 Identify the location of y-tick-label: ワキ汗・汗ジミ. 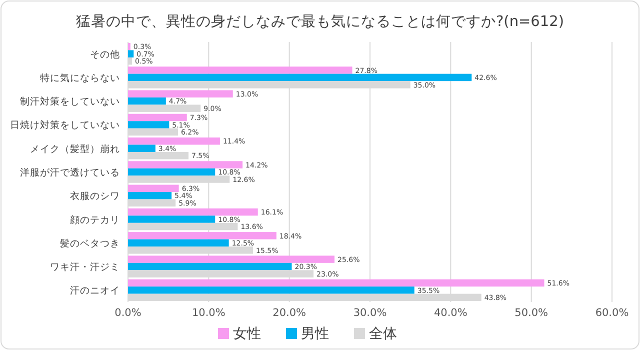
(85, 267).